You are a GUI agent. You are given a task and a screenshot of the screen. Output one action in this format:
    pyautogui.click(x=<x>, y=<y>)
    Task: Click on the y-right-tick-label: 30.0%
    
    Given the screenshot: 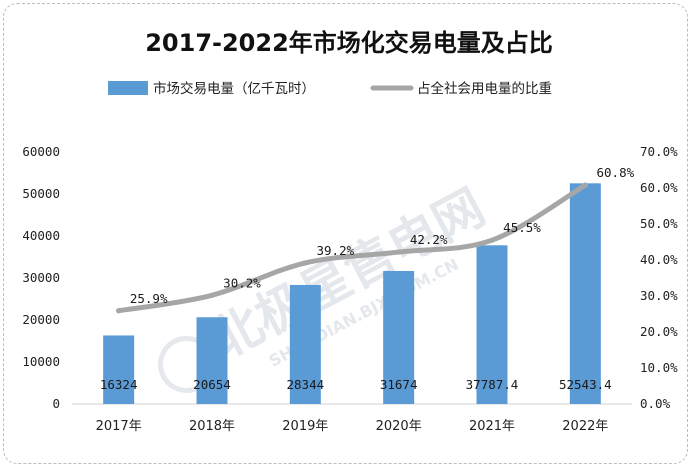 What is the action you would take?
    pyautogui.click(x=659, y=295)
    